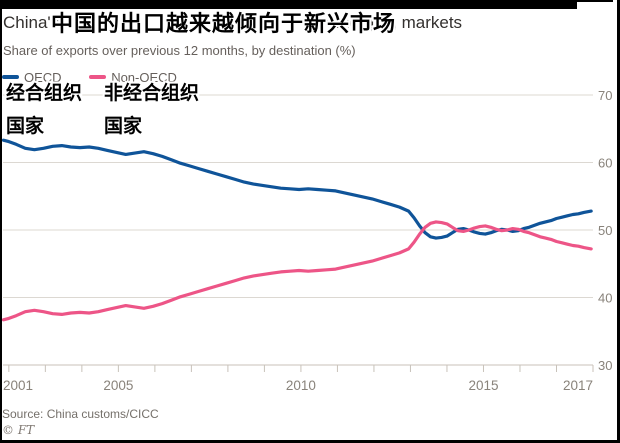 The image size is (620, 443). What do you see at coordinates (306, 1) in the screenshot?
I see `screenshot-border-top-line` at bounding box center [306, 1].